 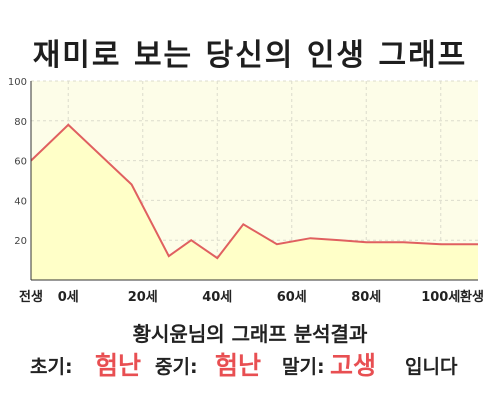 I want to click on x-tick-label: 80세, so click(x=366, y=297).